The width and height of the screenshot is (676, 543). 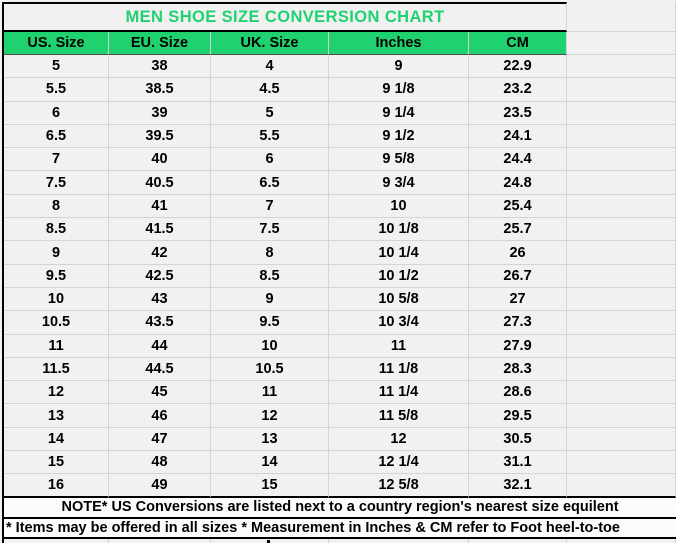 What do you see at coordinates (518, 160) in the screenshot?
I see `cell-cm: 24.4` at bounding box center [518, 160].